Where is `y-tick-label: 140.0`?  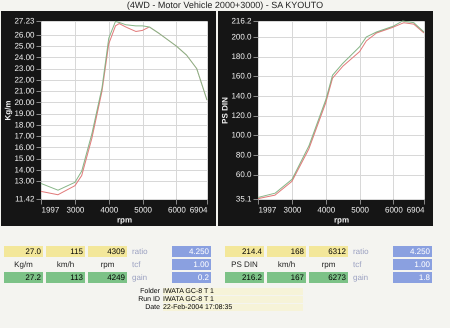 y-tick-label: 140.0 is located at coordinates (241, 95).